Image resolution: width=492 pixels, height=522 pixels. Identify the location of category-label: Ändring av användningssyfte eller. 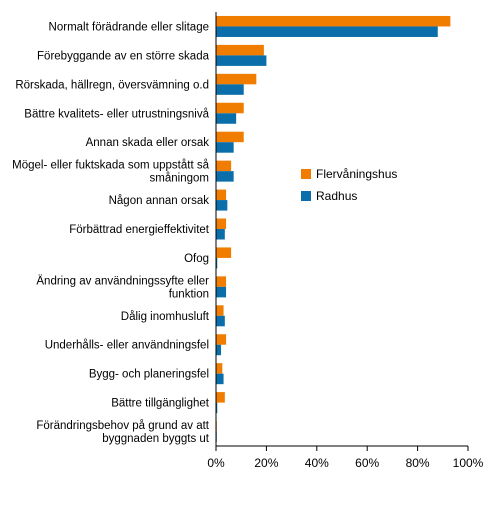
(122, 281).